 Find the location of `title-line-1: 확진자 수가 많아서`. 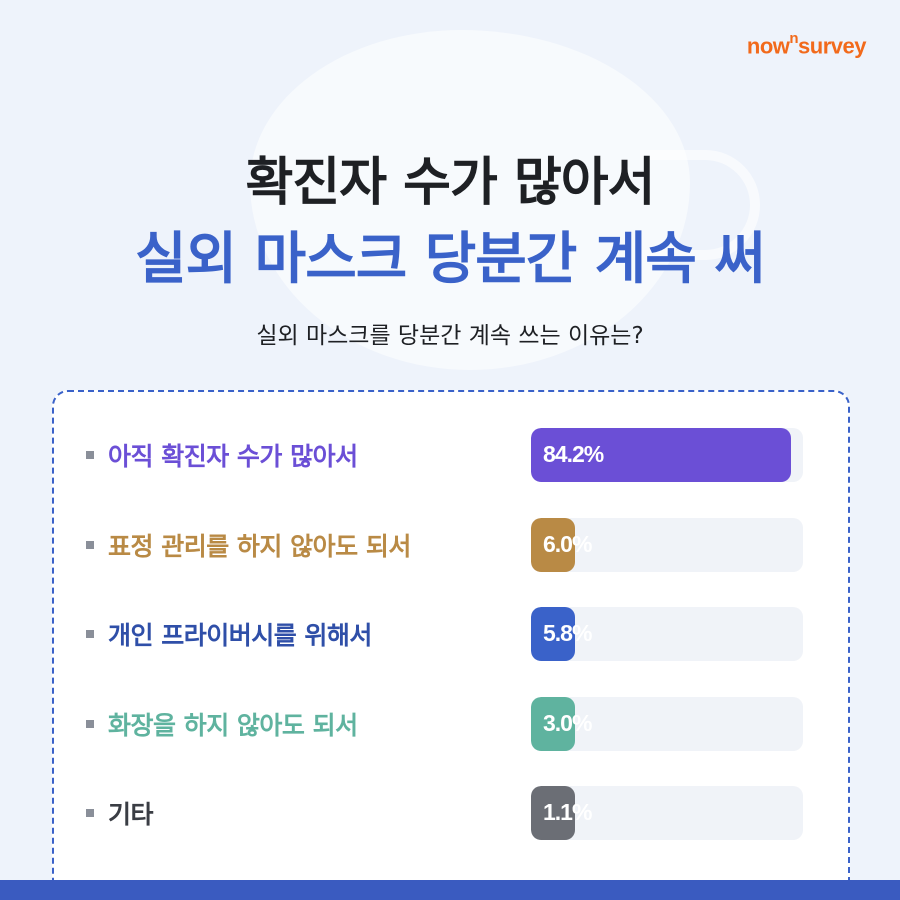

title-line-1: 확진자 수가 많아서 is located at coordinates (450, 183).